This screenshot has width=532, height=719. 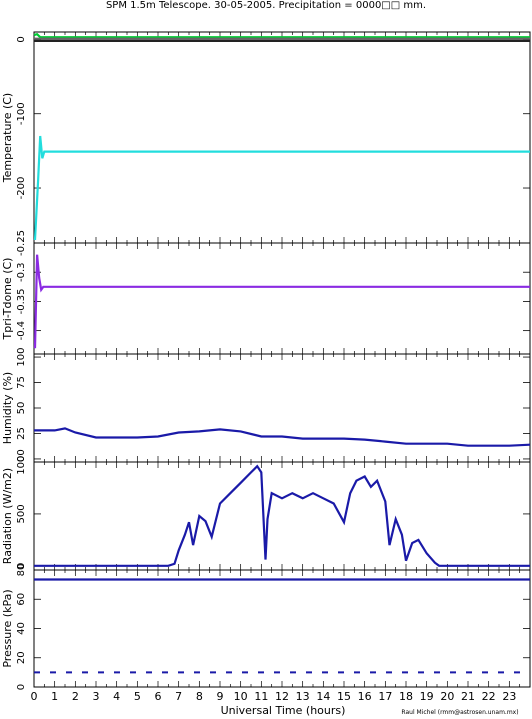 I want to click on y-tick-label: 40, so click(x=21, y=628).